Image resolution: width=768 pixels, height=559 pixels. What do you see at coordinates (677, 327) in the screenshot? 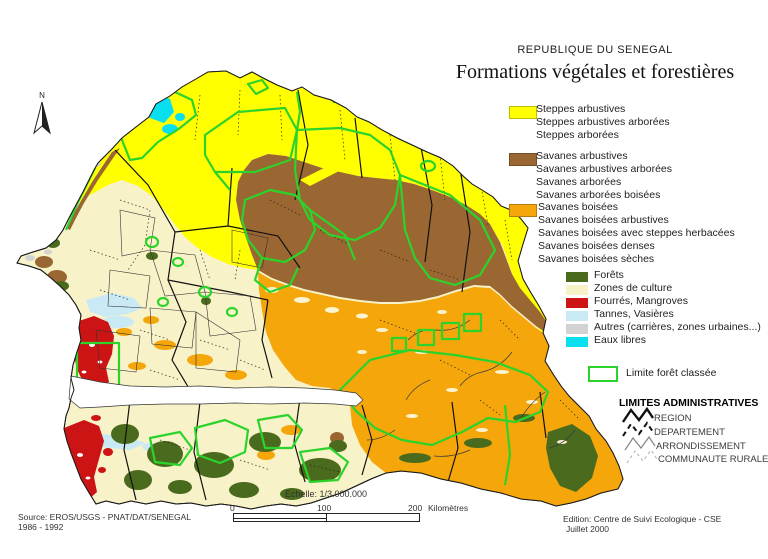
I see `legend-label: Autres (carrières, zones urbaines...)` at bounding box center [677, 327].